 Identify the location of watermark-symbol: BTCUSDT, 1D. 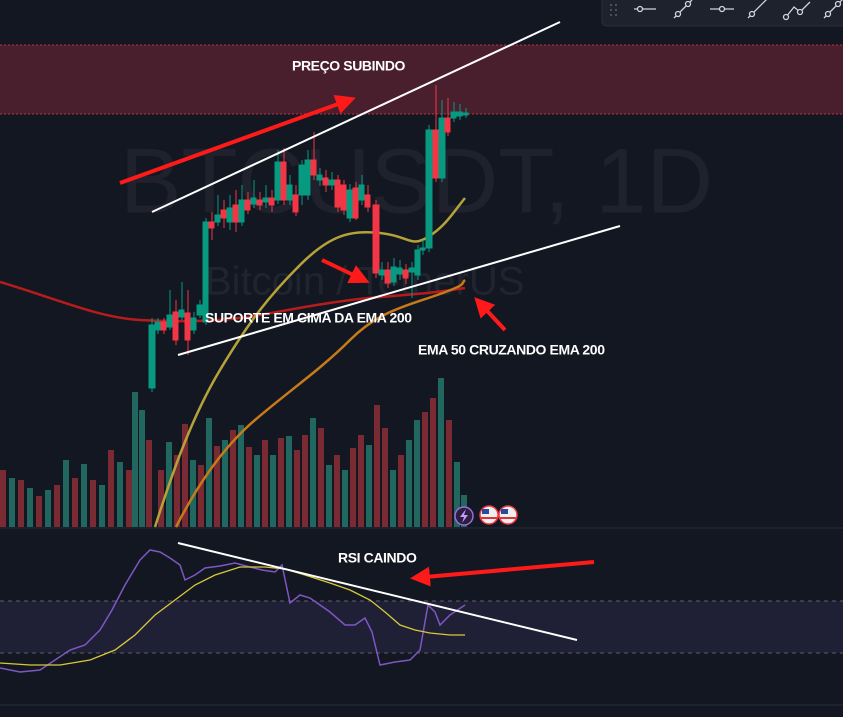
(416, 181).